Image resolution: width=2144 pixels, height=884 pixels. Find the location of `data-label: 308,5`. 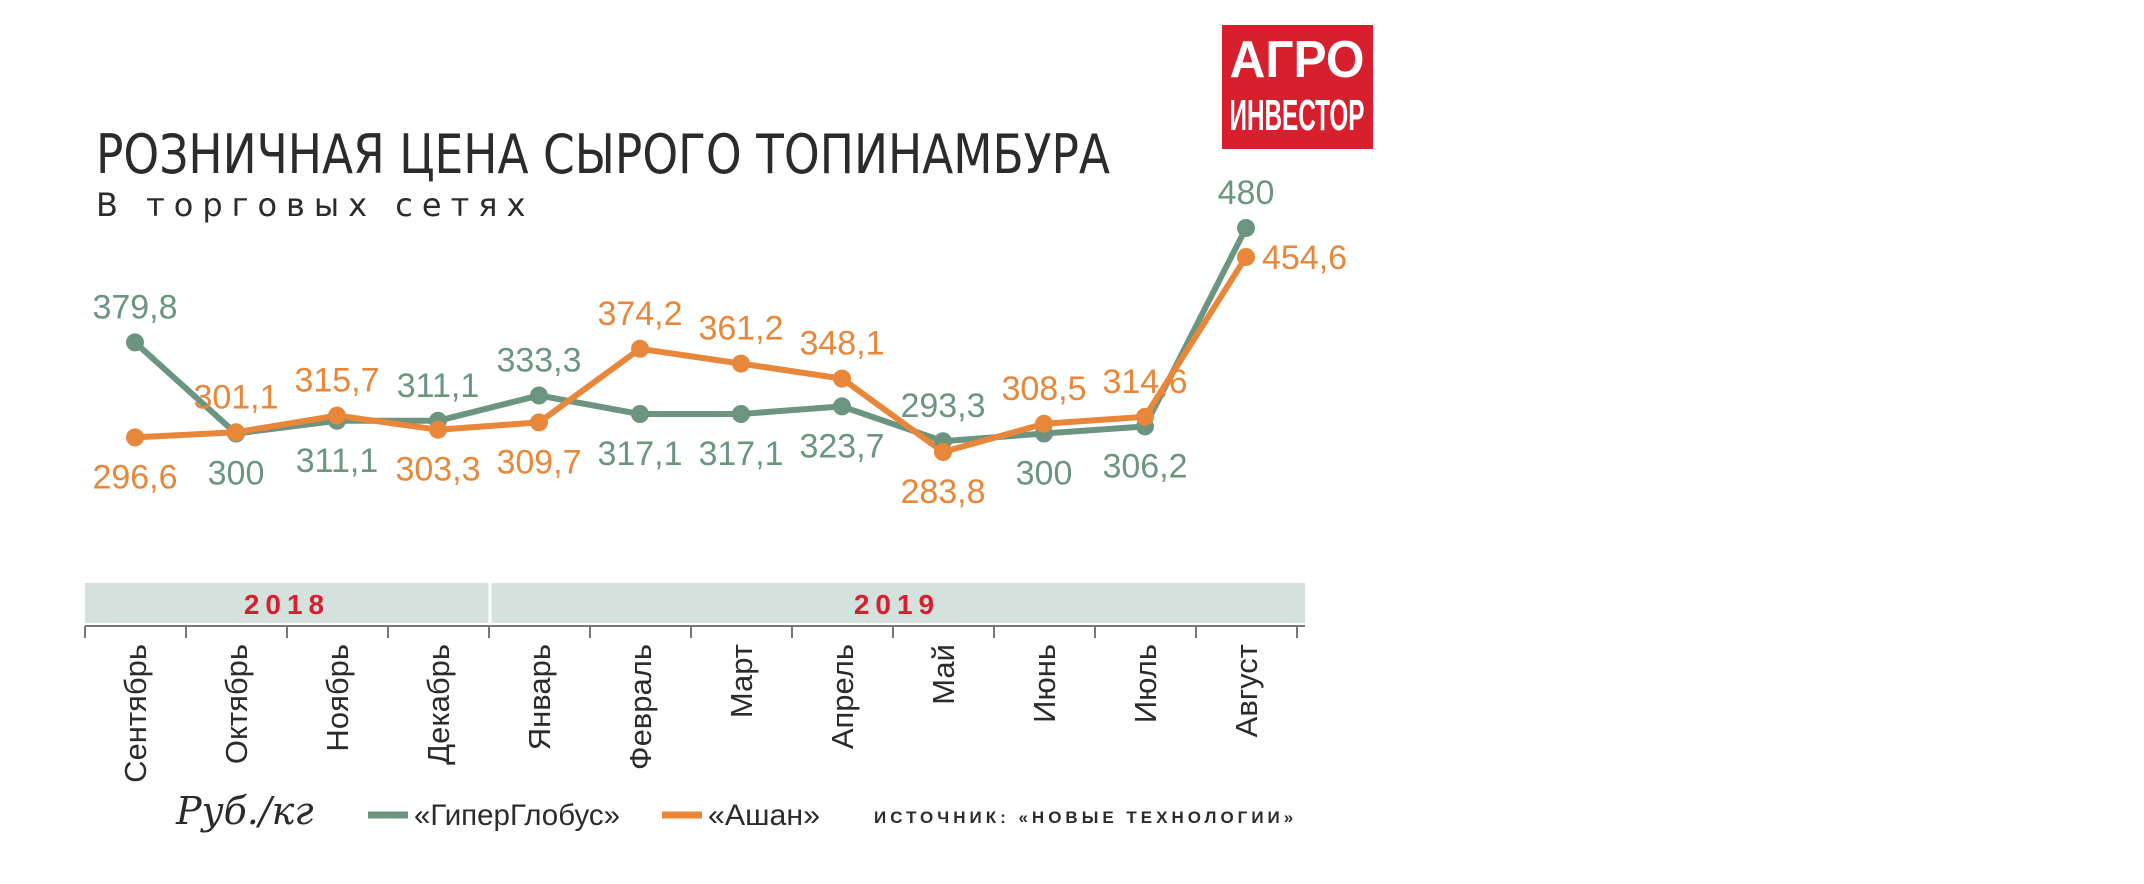

data-label: 308,5 is located at coordinates (1043, 389).